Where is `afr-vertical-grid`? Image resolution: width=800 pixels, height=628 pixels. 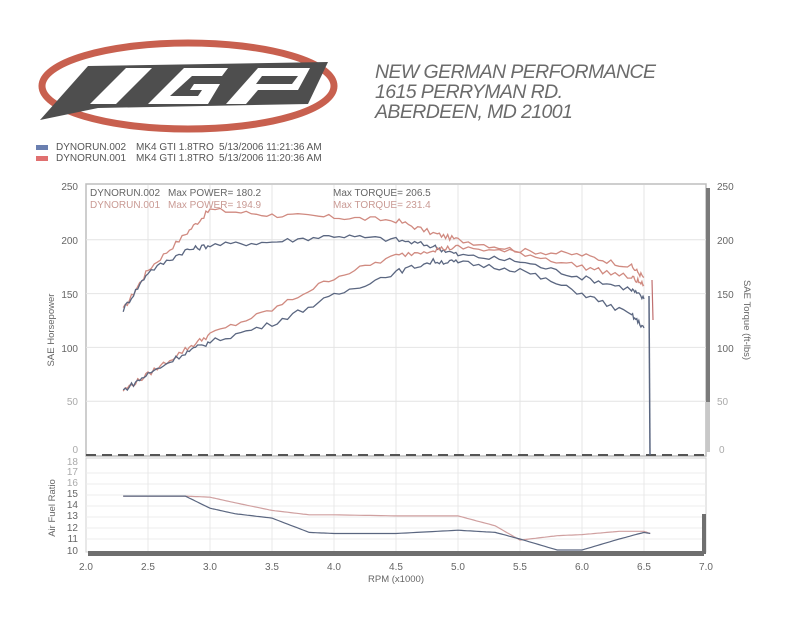 afr-vertical-grid is located at coordinates (396, 505).